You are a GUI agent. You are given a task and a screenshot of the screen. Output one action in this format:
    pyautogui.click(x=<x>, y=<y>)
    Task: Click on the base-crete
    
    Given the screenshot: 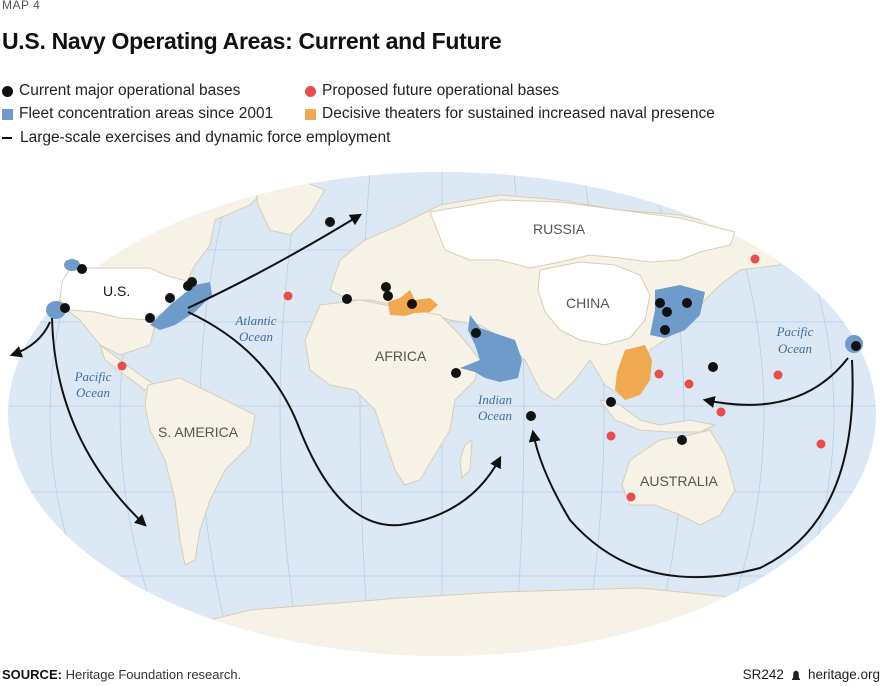 What is the action you would take?
    pyautogui.click(x=412, y=304)
    